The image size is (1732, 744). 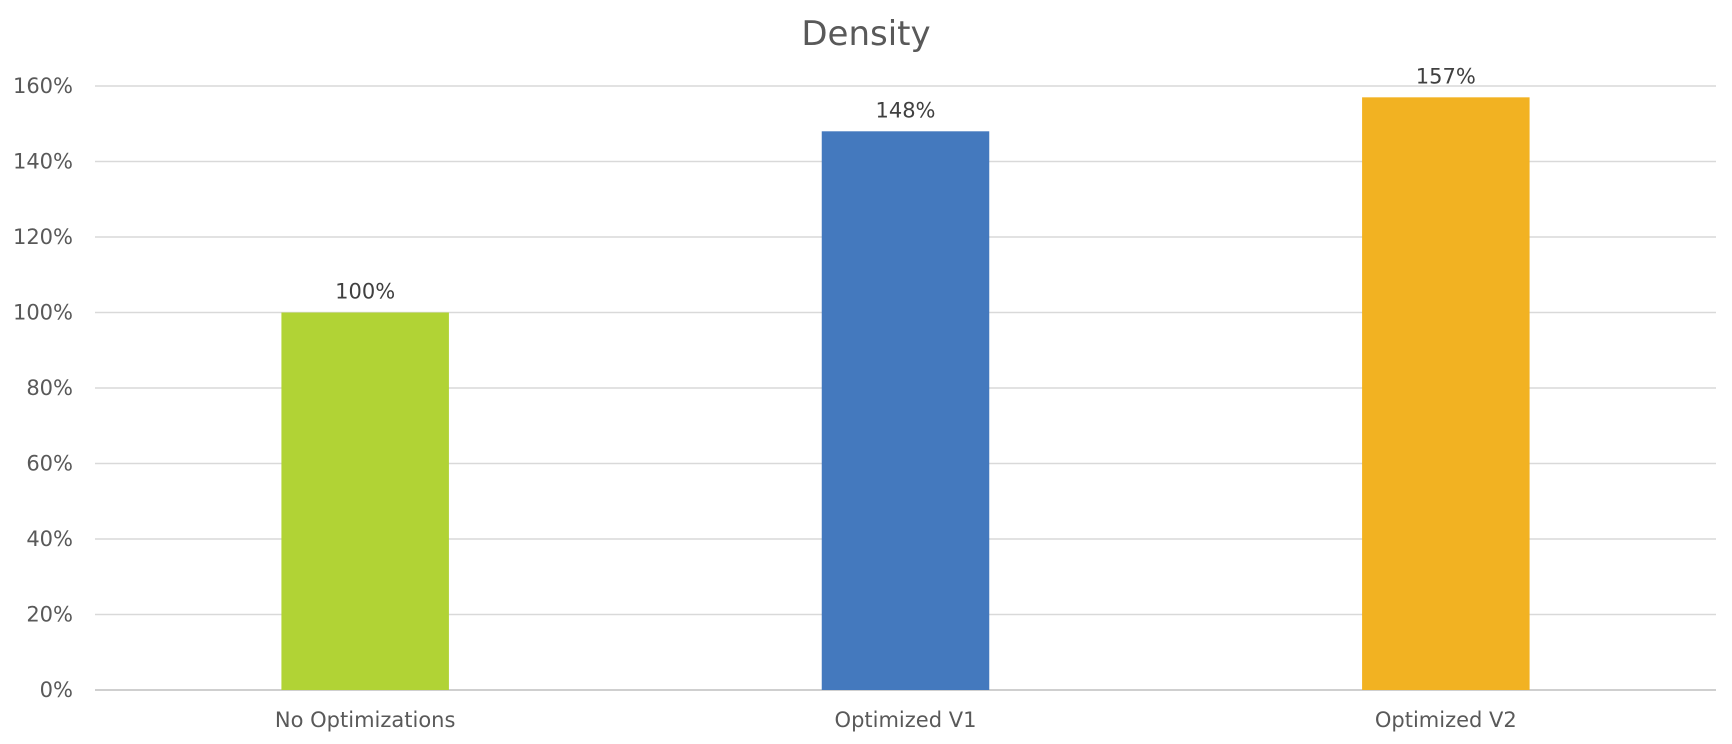 I want to click on y-tick-label: 140%, so click(x=43, y=162).